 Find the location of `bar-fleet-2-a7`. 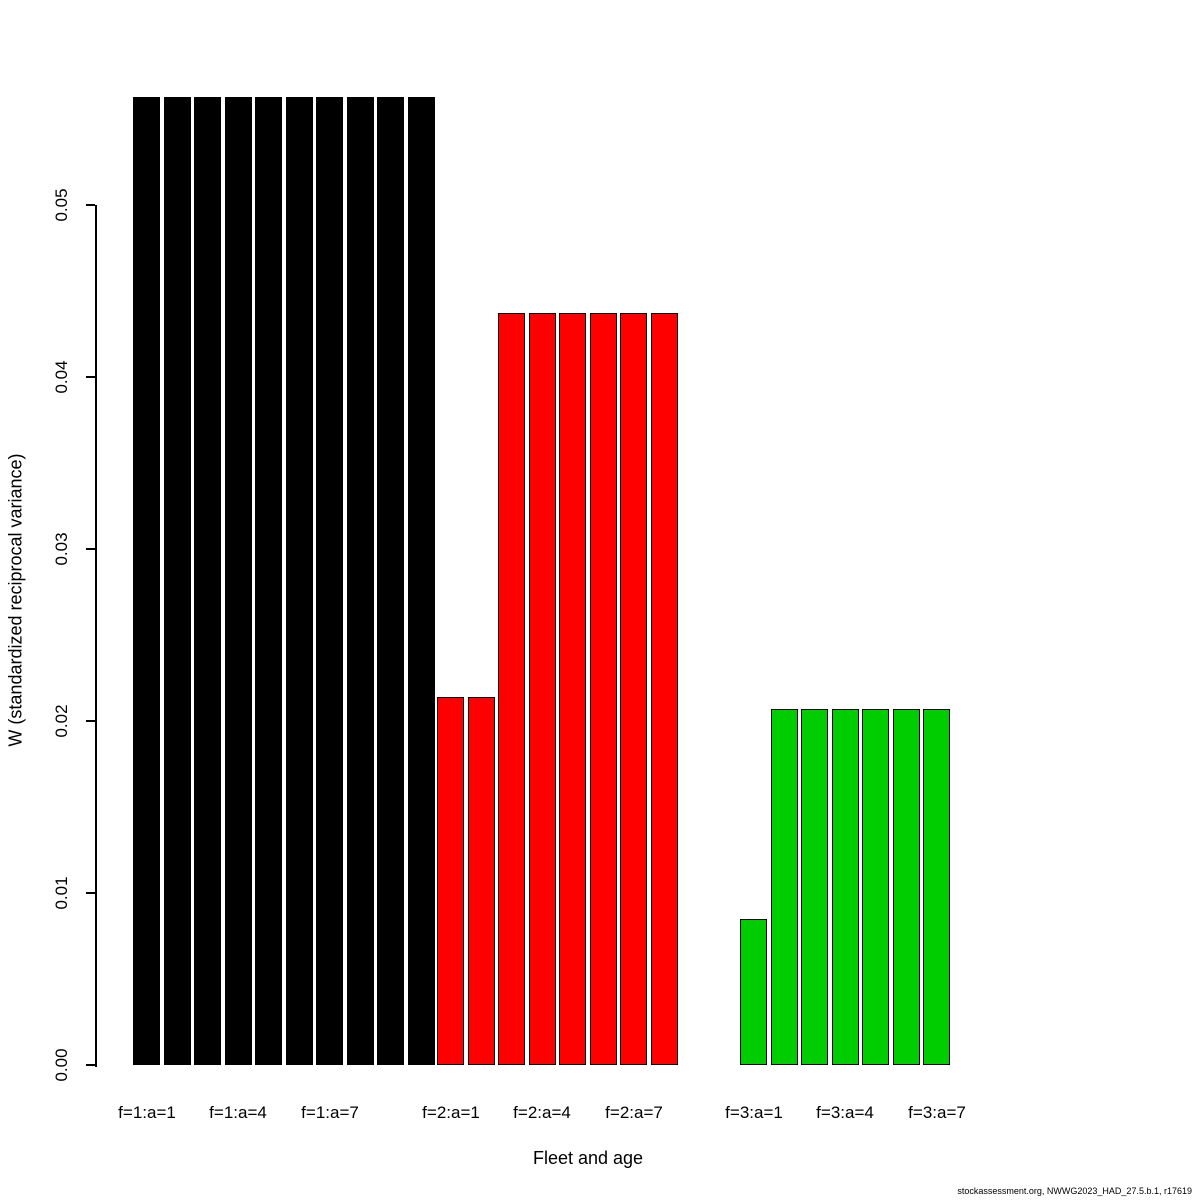

bar-fleet-2-a7 is located at coordinates (633, 689).